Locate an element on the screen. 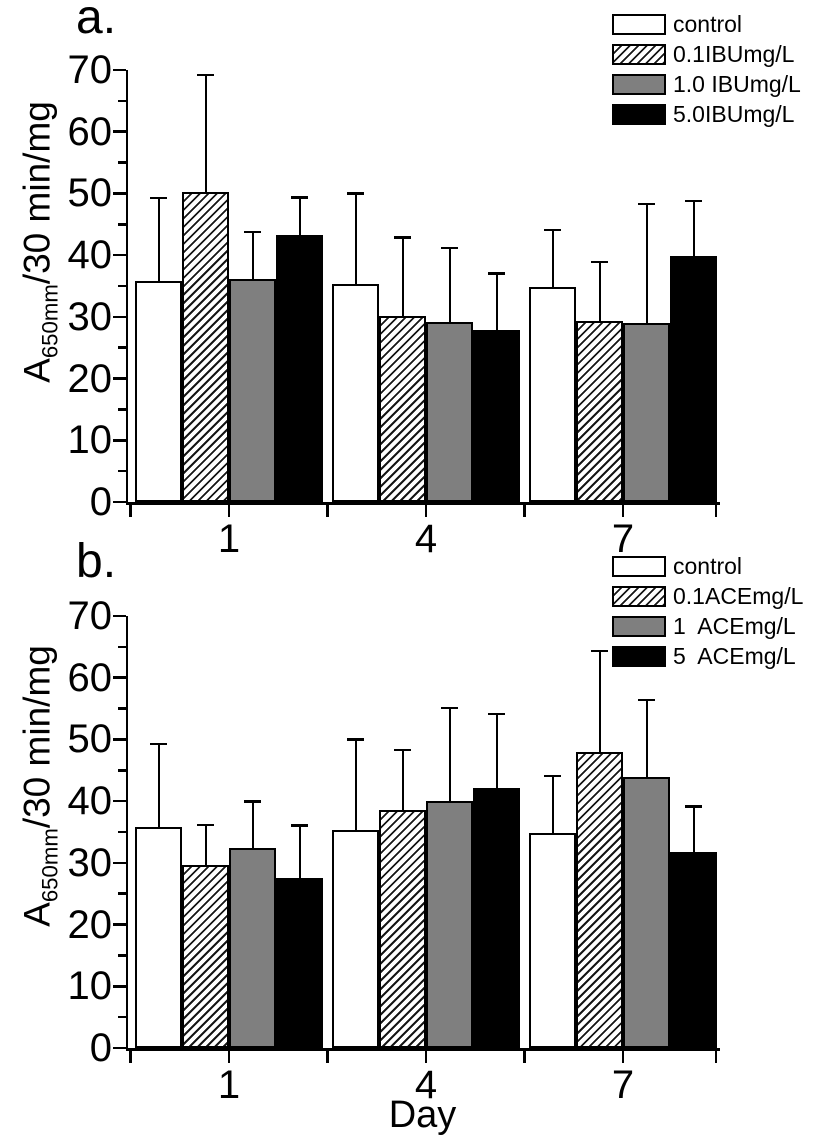 This screenshot has height=1144, width=813. legend-item-1ace: 1 ACEmg/L is located at coordinates (707, 626).